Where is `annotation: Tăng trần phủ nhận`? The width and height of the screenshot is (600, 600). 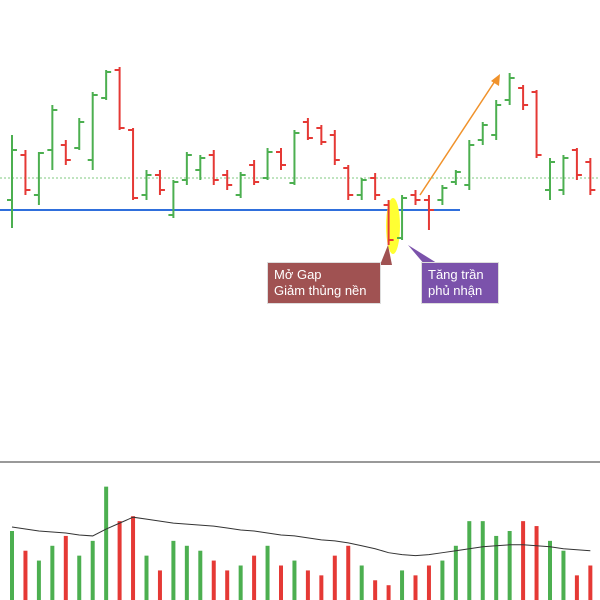
annotation: Tăng trần phủ nhận is located at coordinates (460, 283).